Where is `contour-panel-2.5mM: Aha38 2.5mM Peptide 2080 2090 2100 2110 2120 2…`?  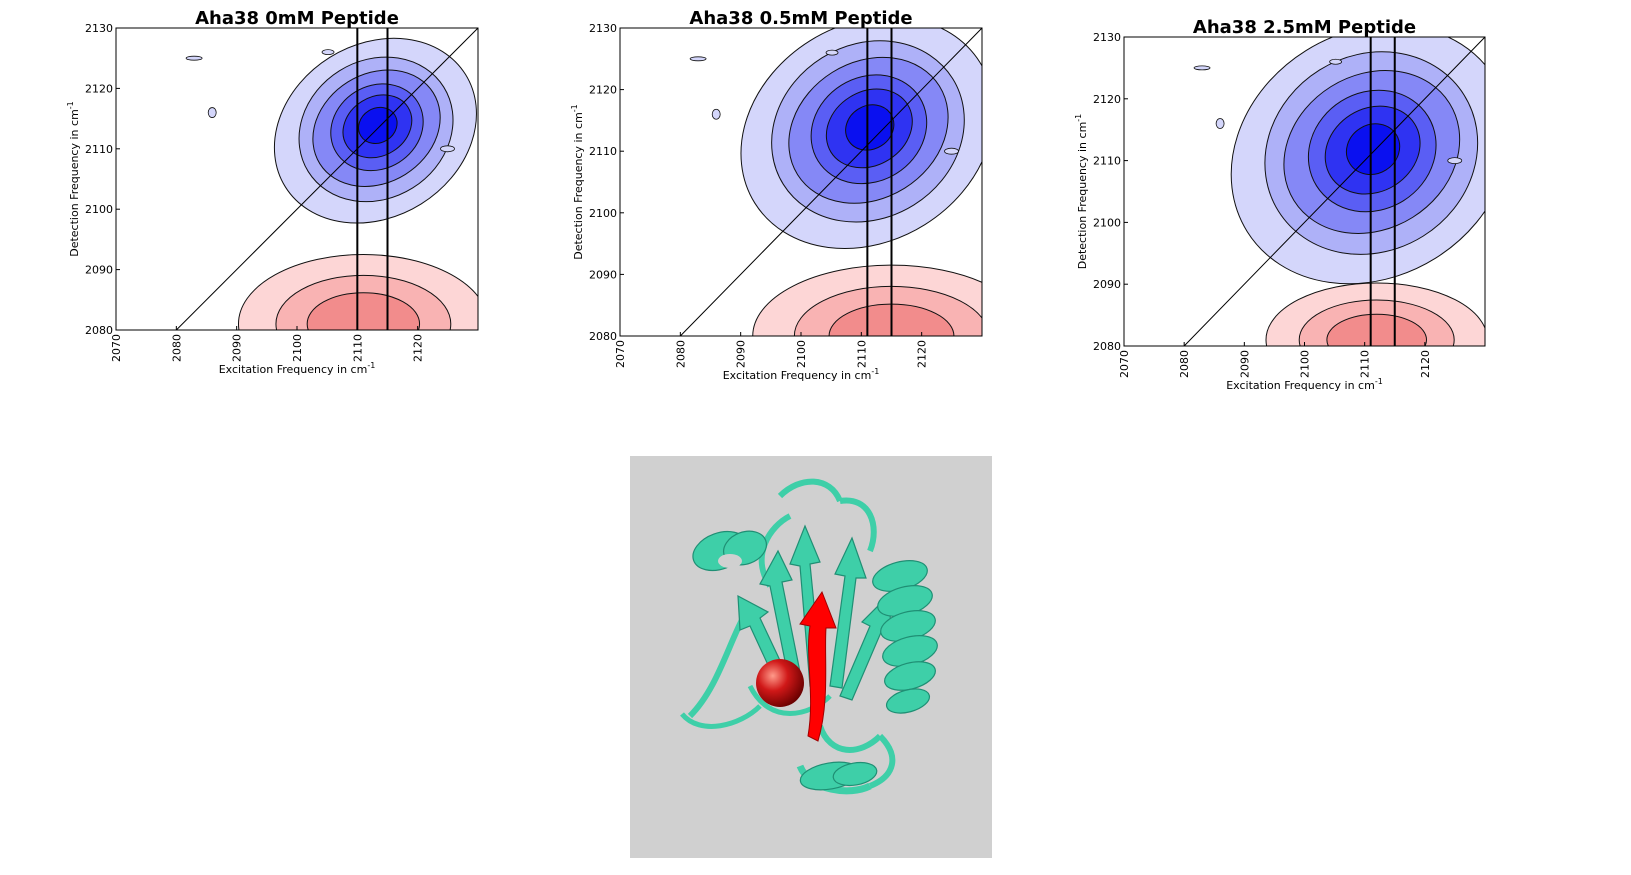
contour-panel-2.5mM: Aha38 2.5mM Peptide 2080 2090 2100 2110 2120 2… is located at coordinates (1321, 205).